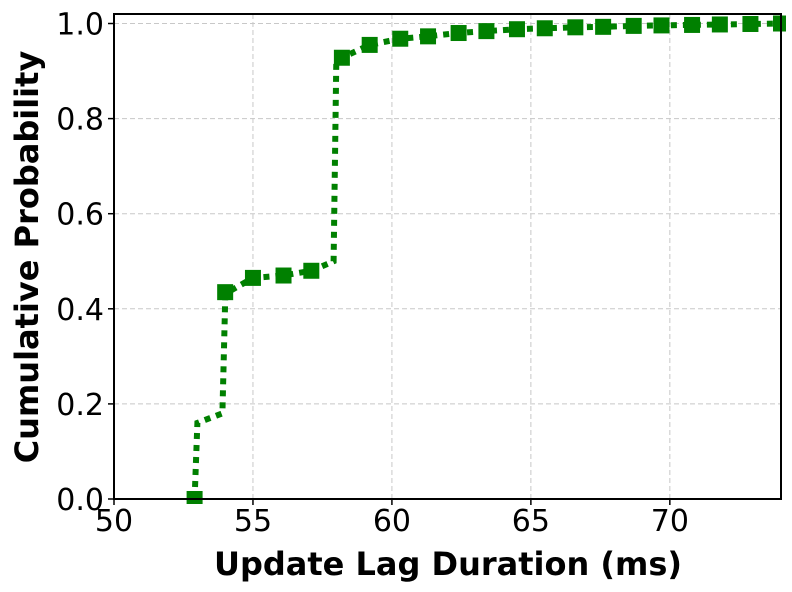  Describe the element at coordinates (531, 521) in the screenshot. I see `x-tick-label: 65` at that location.